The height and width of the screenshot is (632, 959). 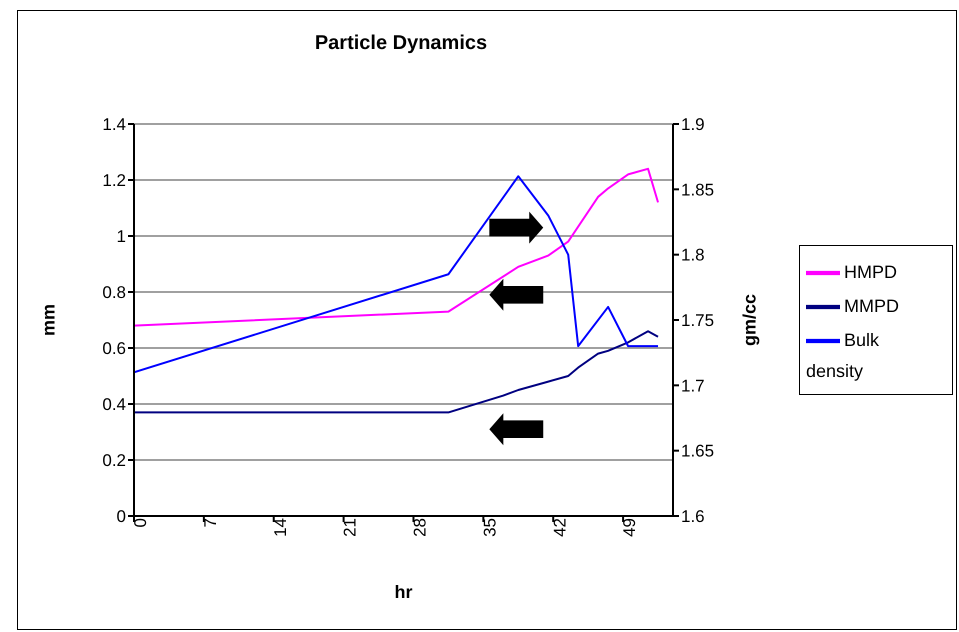 I want to click on y-tick-label: 0.4, so click(x=114, y=404).